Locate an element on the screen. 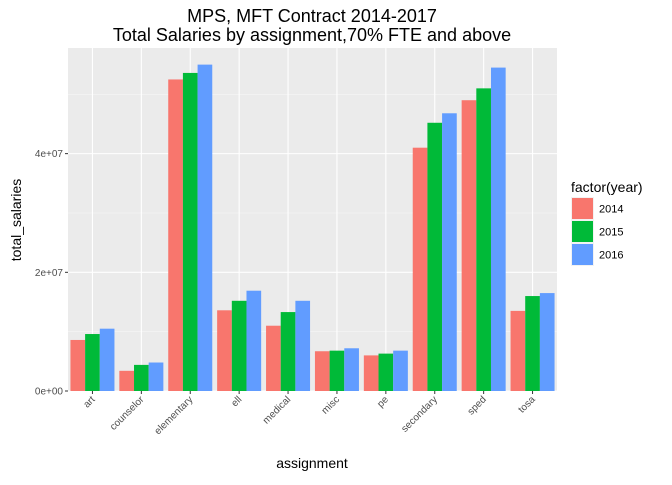  x-tick-label: art is located at coordinates (90, 402).